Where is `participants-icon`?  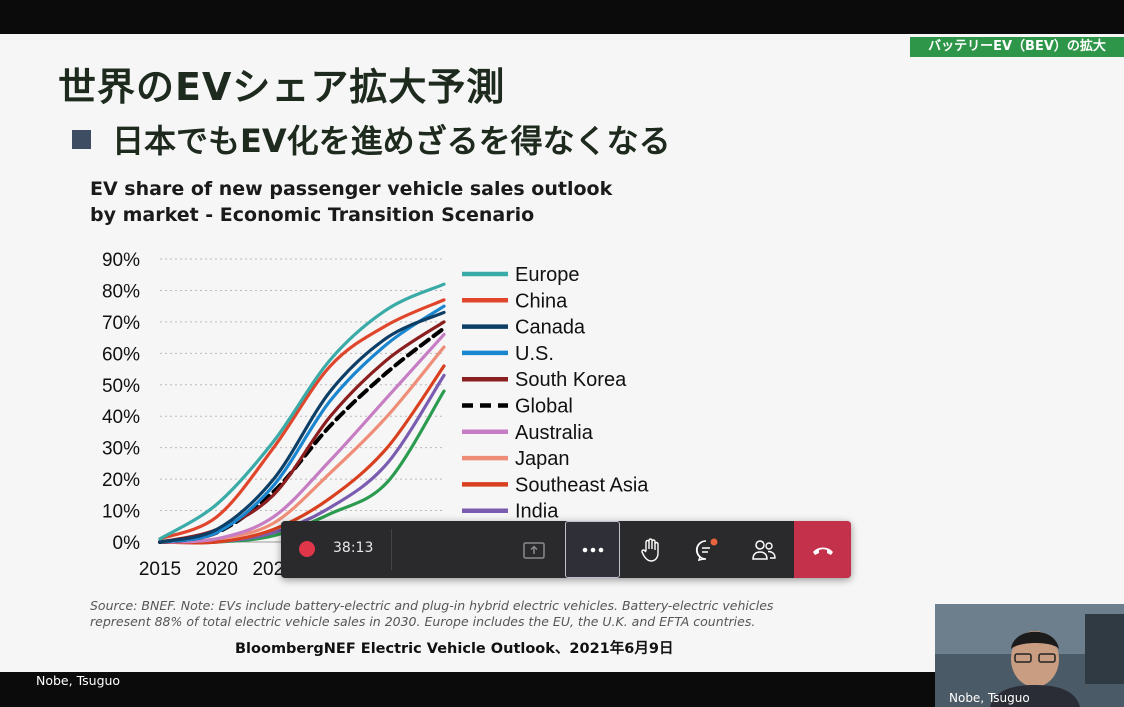 participants-icon is located at coordinates (764, 549).